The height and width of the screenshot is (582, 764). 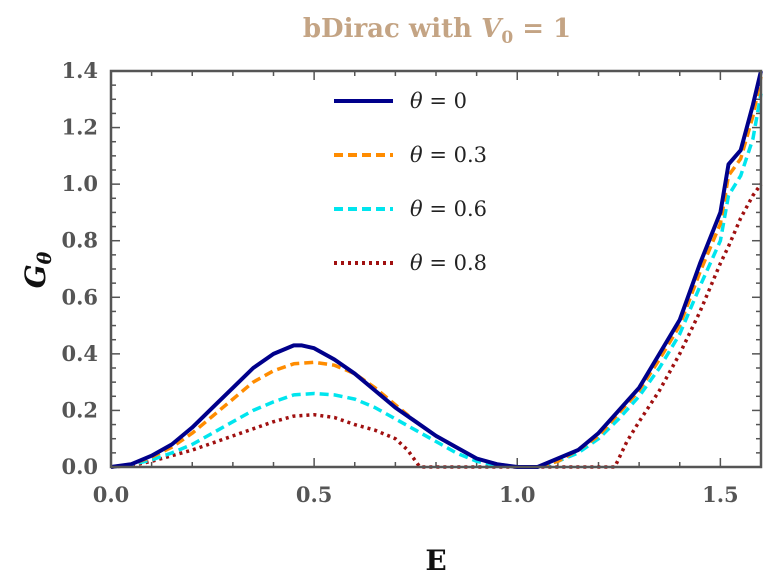 What do you see at coordinates (416, 494) in the screenshot?
I see `x-tick-labels: 0.0 0.5 1.0 1.5` at bounding box center [416, 494].